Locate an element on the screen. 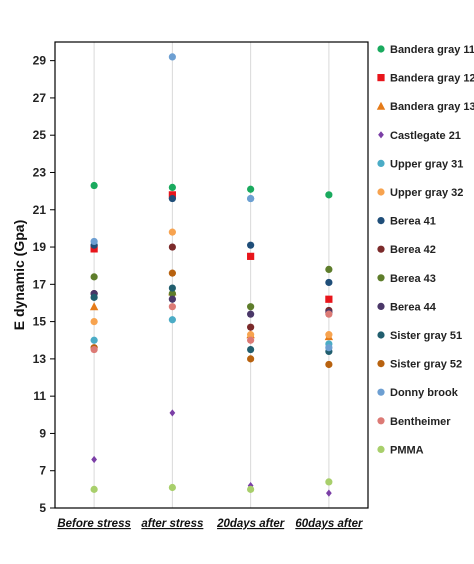 The height and width of the screenshot is (564, 474). y-tick-label: 13 is located at coordinates (40, 359).